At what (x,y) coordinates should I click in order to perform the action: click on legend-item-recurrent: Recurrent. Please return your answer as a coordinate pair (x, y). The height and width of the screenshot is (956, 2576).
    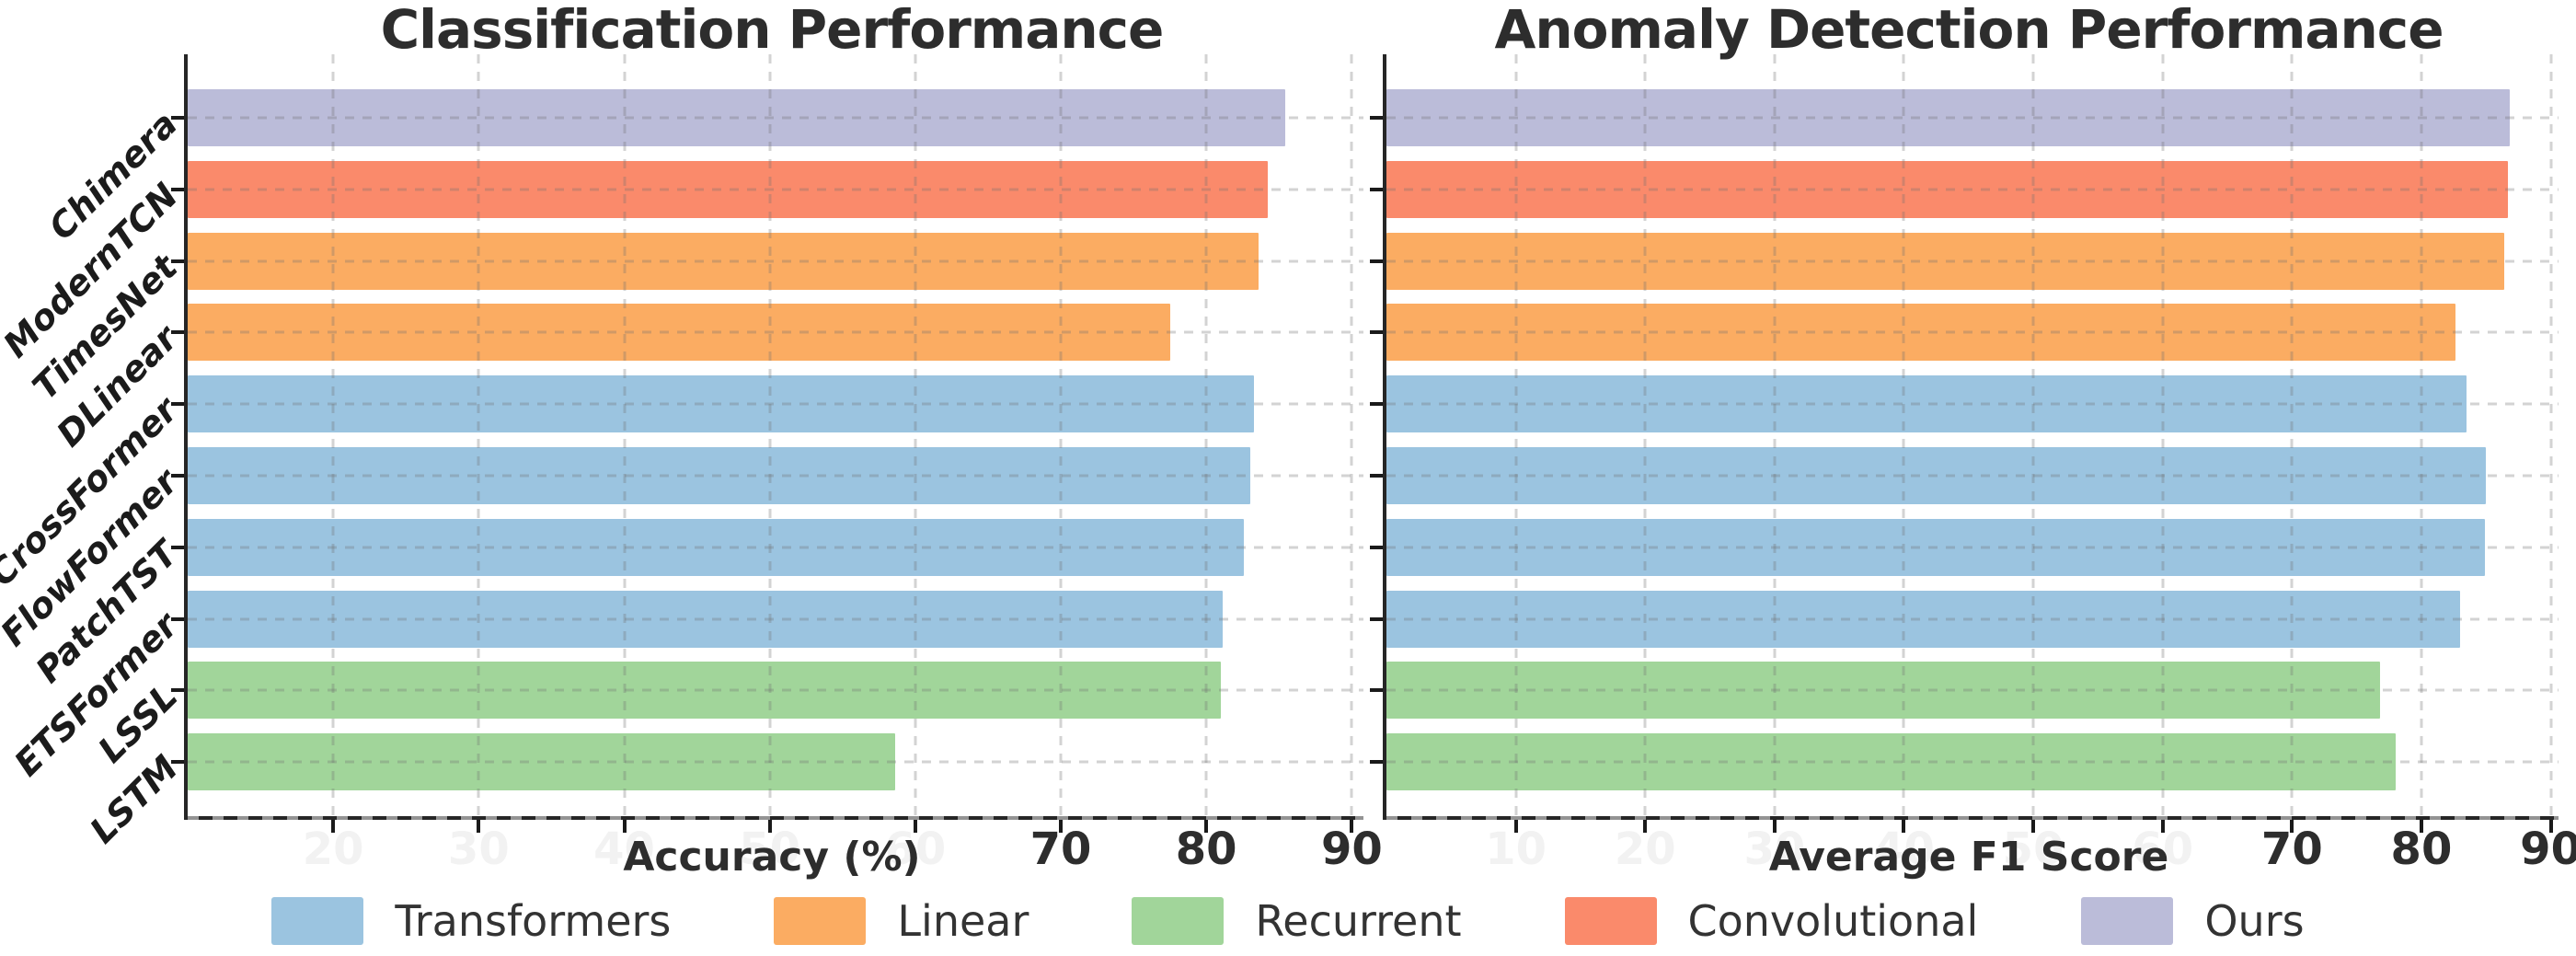
    Looking at the image, I should click on (1297, 921).